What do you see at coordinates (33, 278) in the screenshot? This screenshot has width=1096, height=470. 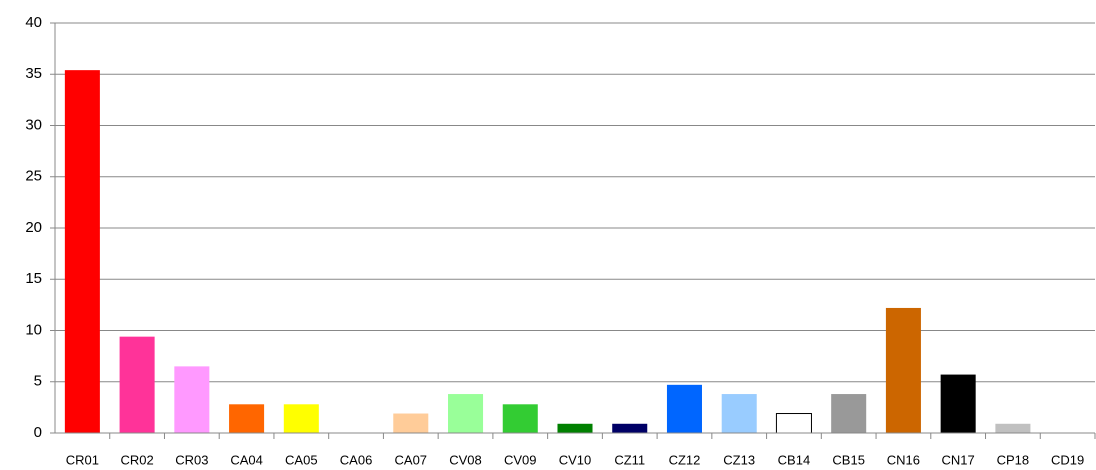 I see `y-tick-label: 15` at bounding box center [33, 278].